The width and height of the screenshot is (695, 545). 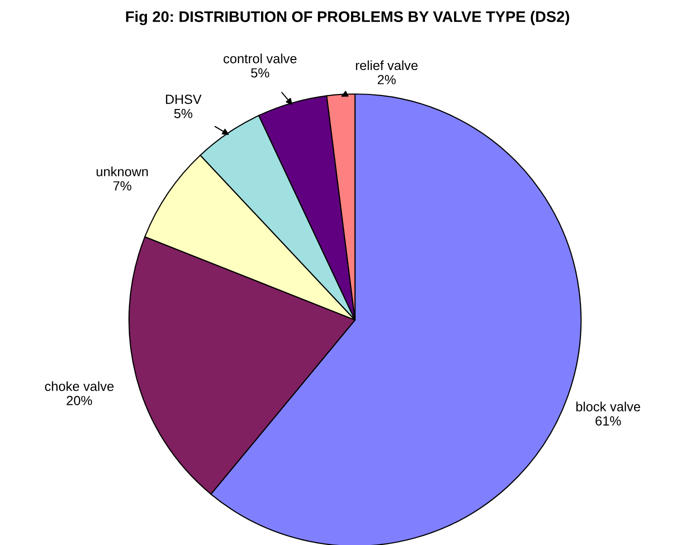 I want to click on slice-label: choke valve, so click(x=79, y=386).